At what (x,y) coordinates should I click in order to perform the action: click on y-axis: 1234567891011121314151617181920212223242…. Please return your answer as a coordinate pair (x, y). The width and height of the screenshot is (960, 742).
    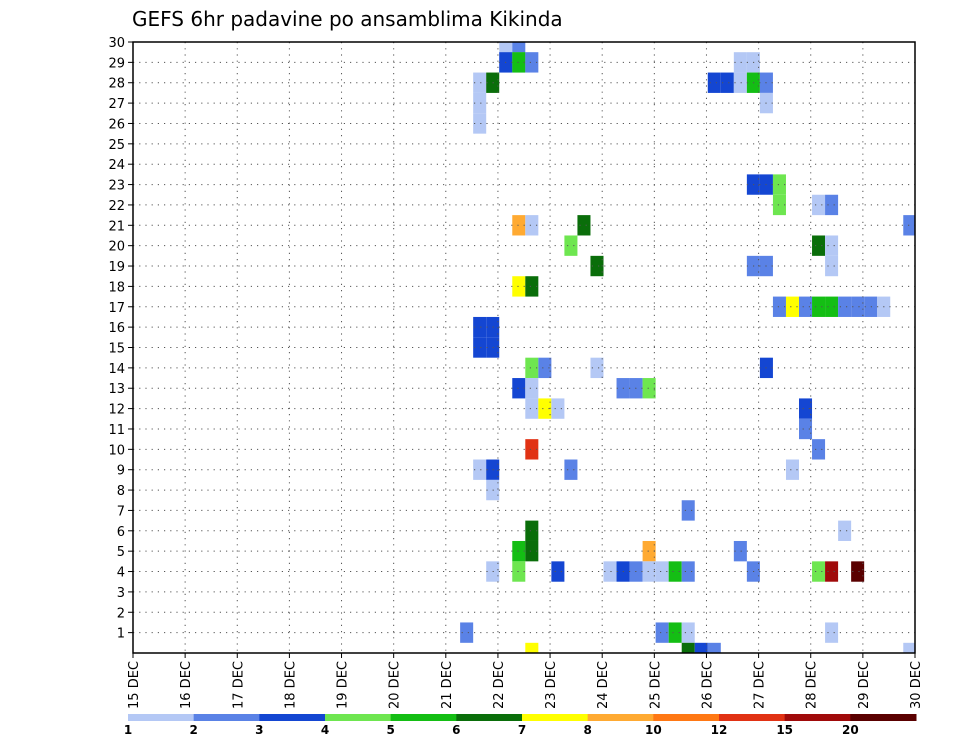
    Looking at the image, I should click on (120, 339).